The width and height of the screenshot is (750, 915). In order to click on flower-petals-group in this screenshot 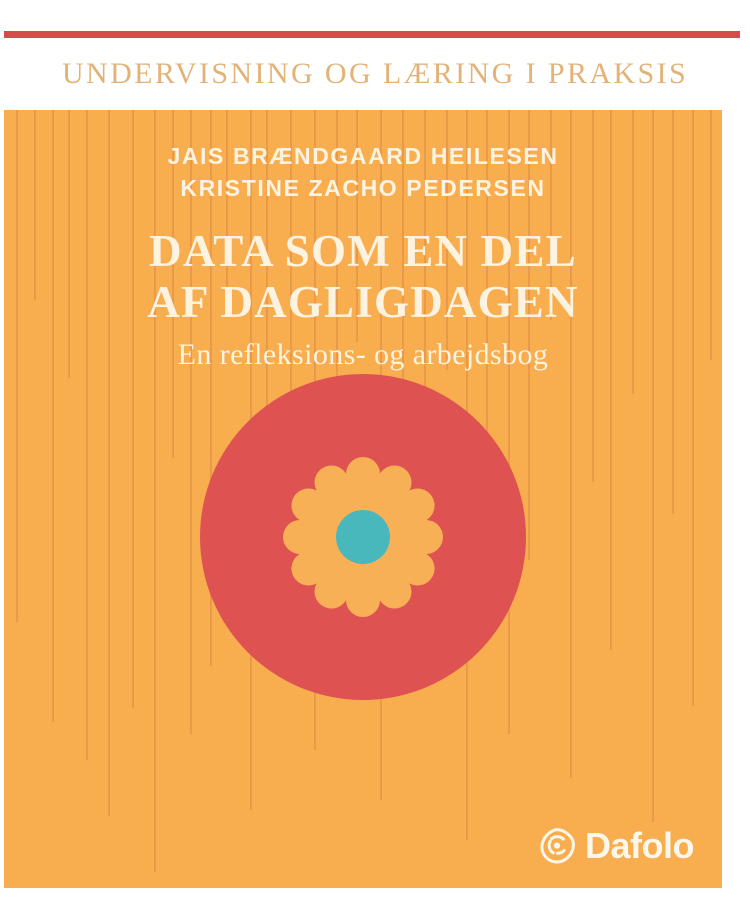, I will do `click(363, 537)`.